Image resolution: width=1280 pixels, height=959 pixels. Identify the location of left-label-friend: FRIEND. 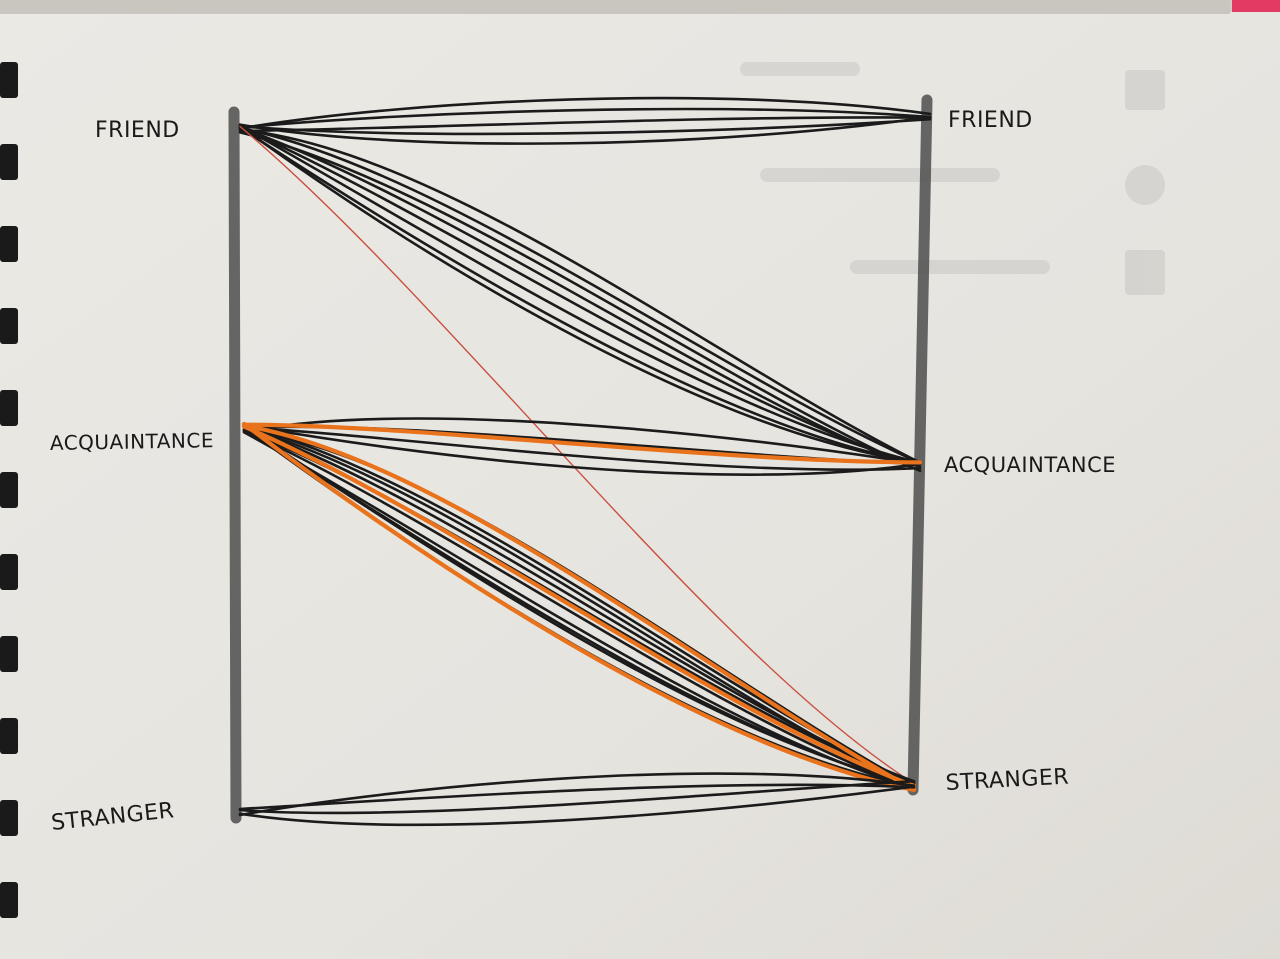
(137, 130).